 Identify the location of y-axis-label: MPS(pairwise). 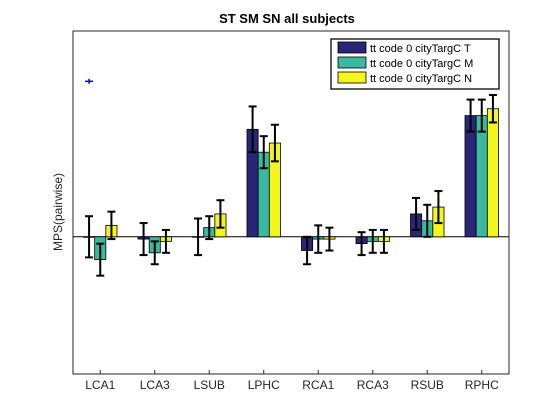
(58, 212).